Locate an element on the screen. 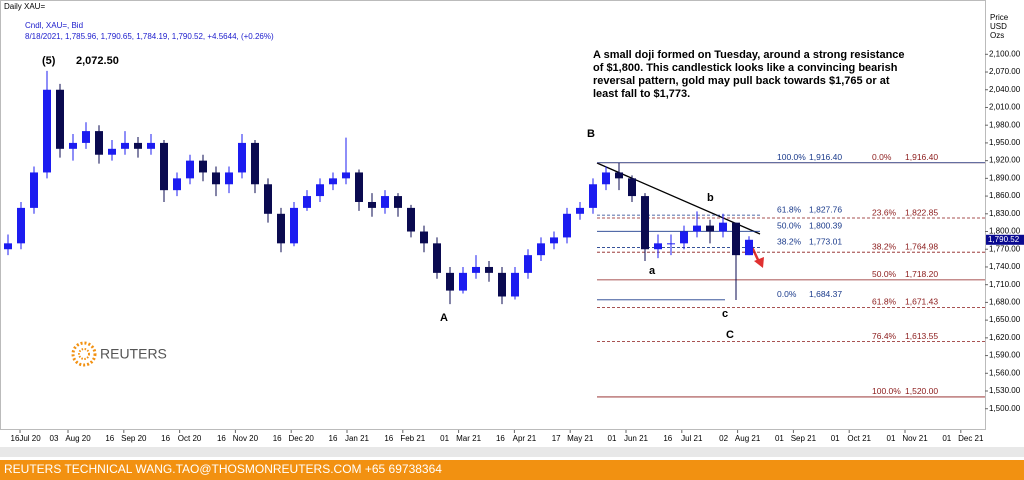  fib-level: 1,671.43 is located at coordinates (921, 302).